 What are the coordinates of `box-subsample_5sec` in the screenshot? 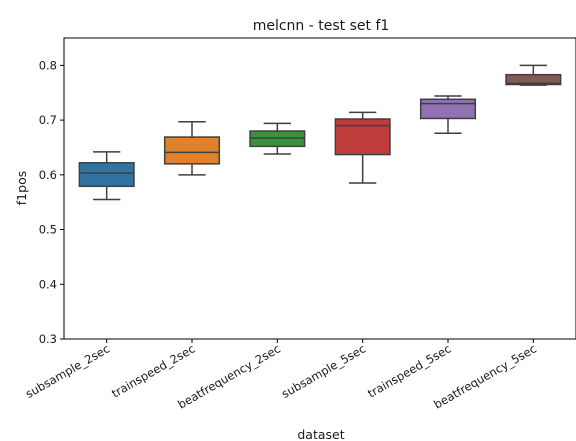 It's located at (362, 137).